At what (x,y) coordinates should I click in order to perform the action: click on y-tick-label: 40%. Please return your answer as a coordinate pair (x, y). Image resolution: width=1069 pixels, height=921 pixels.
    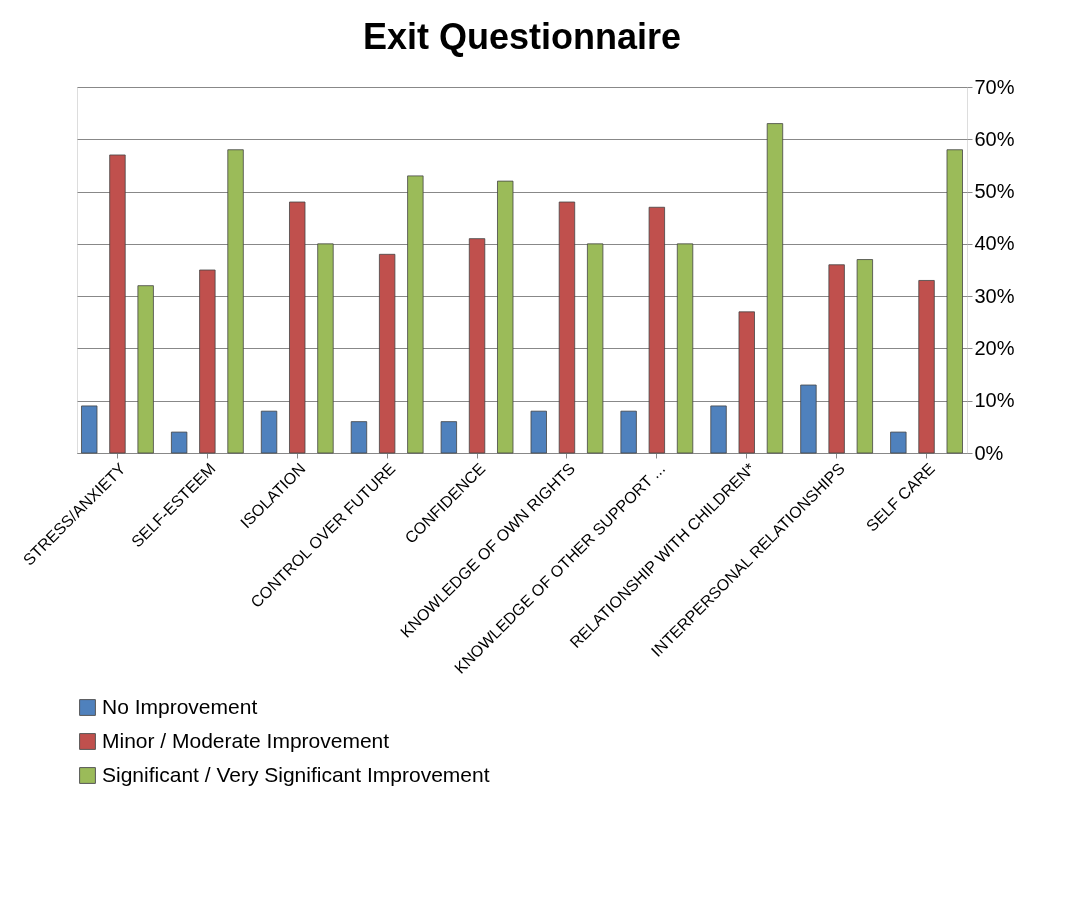
    Looking at the image, I should click on (994, 243).